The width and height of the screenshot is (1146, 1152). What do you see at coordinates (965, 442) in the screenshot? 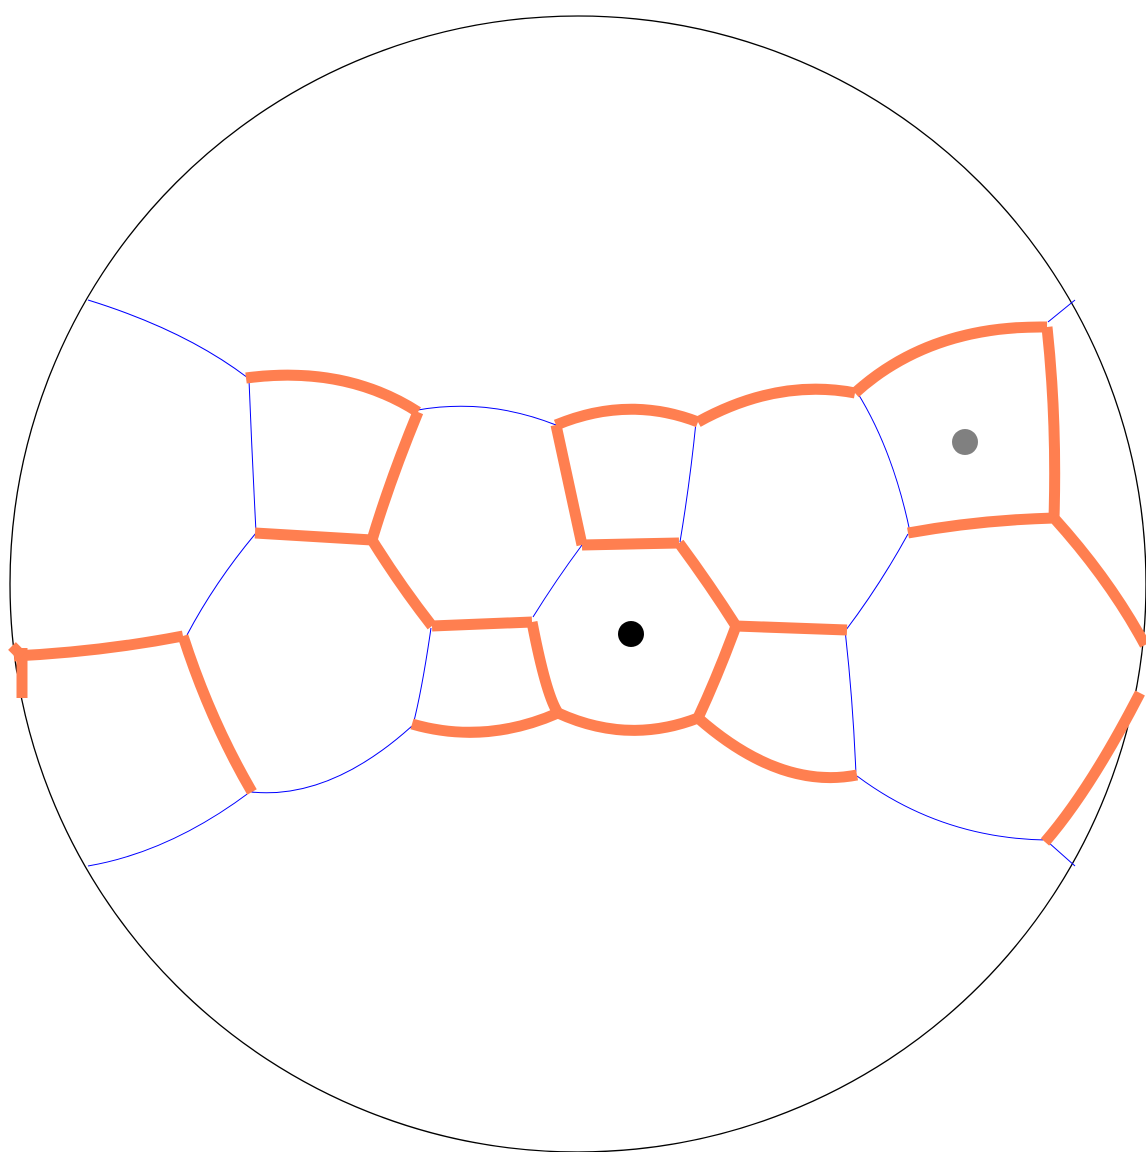
I see `secondary-dot` at bounding box center [965, 442].